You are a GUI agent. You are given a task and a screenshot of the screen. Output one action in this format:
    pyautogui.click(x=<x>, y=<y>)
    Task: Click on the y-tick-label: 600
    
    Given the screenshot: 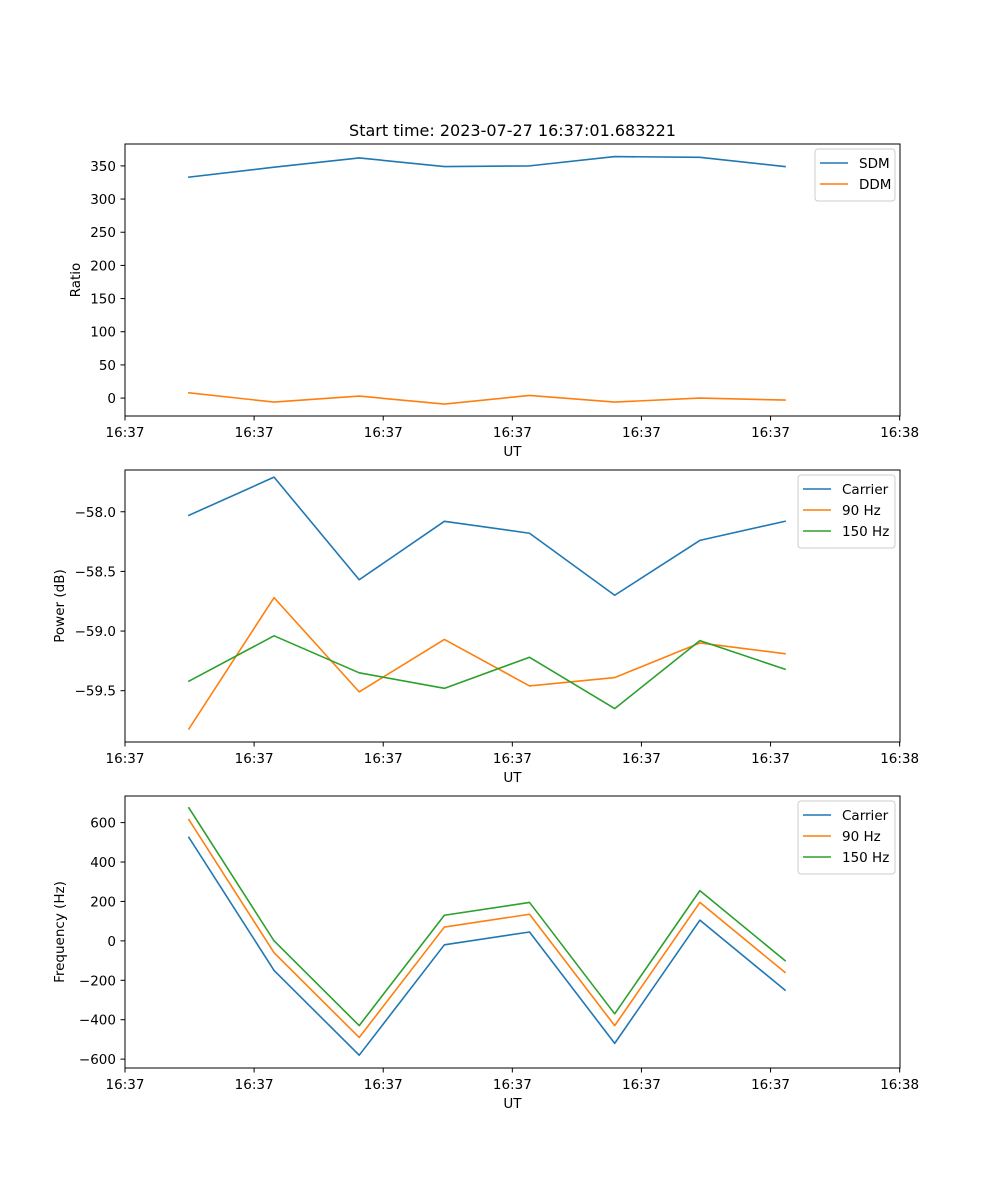 What is the action you would take?
    pyautogui.click(x=103, y=824)
    